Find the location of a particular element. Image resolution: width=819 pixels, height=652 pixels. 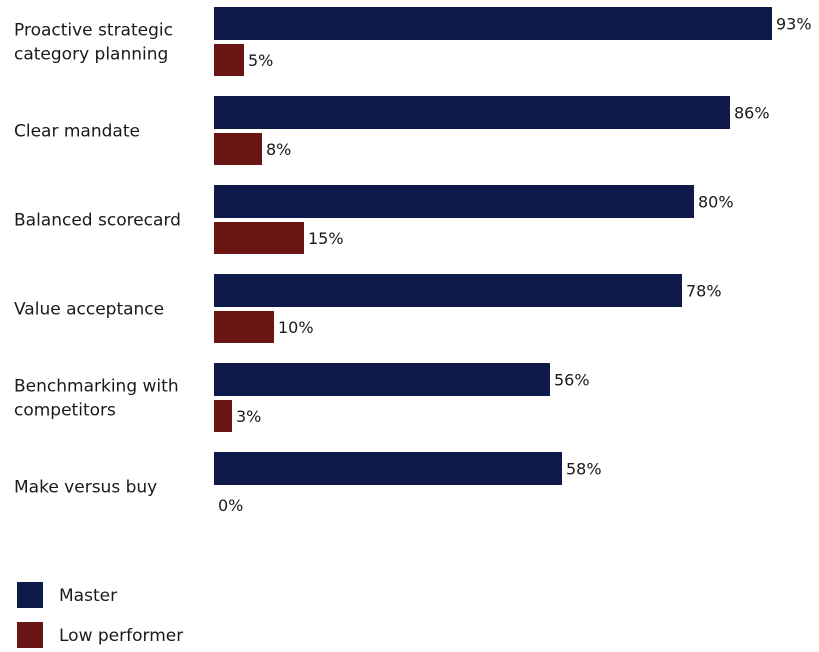

bar-low-performer-value-acceptance is located at coordinates (244, 327).